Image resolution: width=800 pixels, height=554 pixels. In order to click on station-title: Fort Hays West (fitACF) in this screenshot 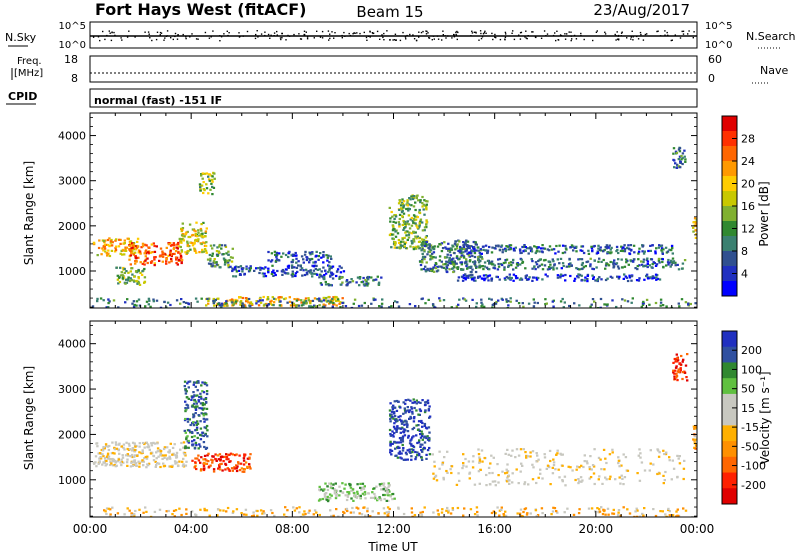, I will do `click(200, 9)`.